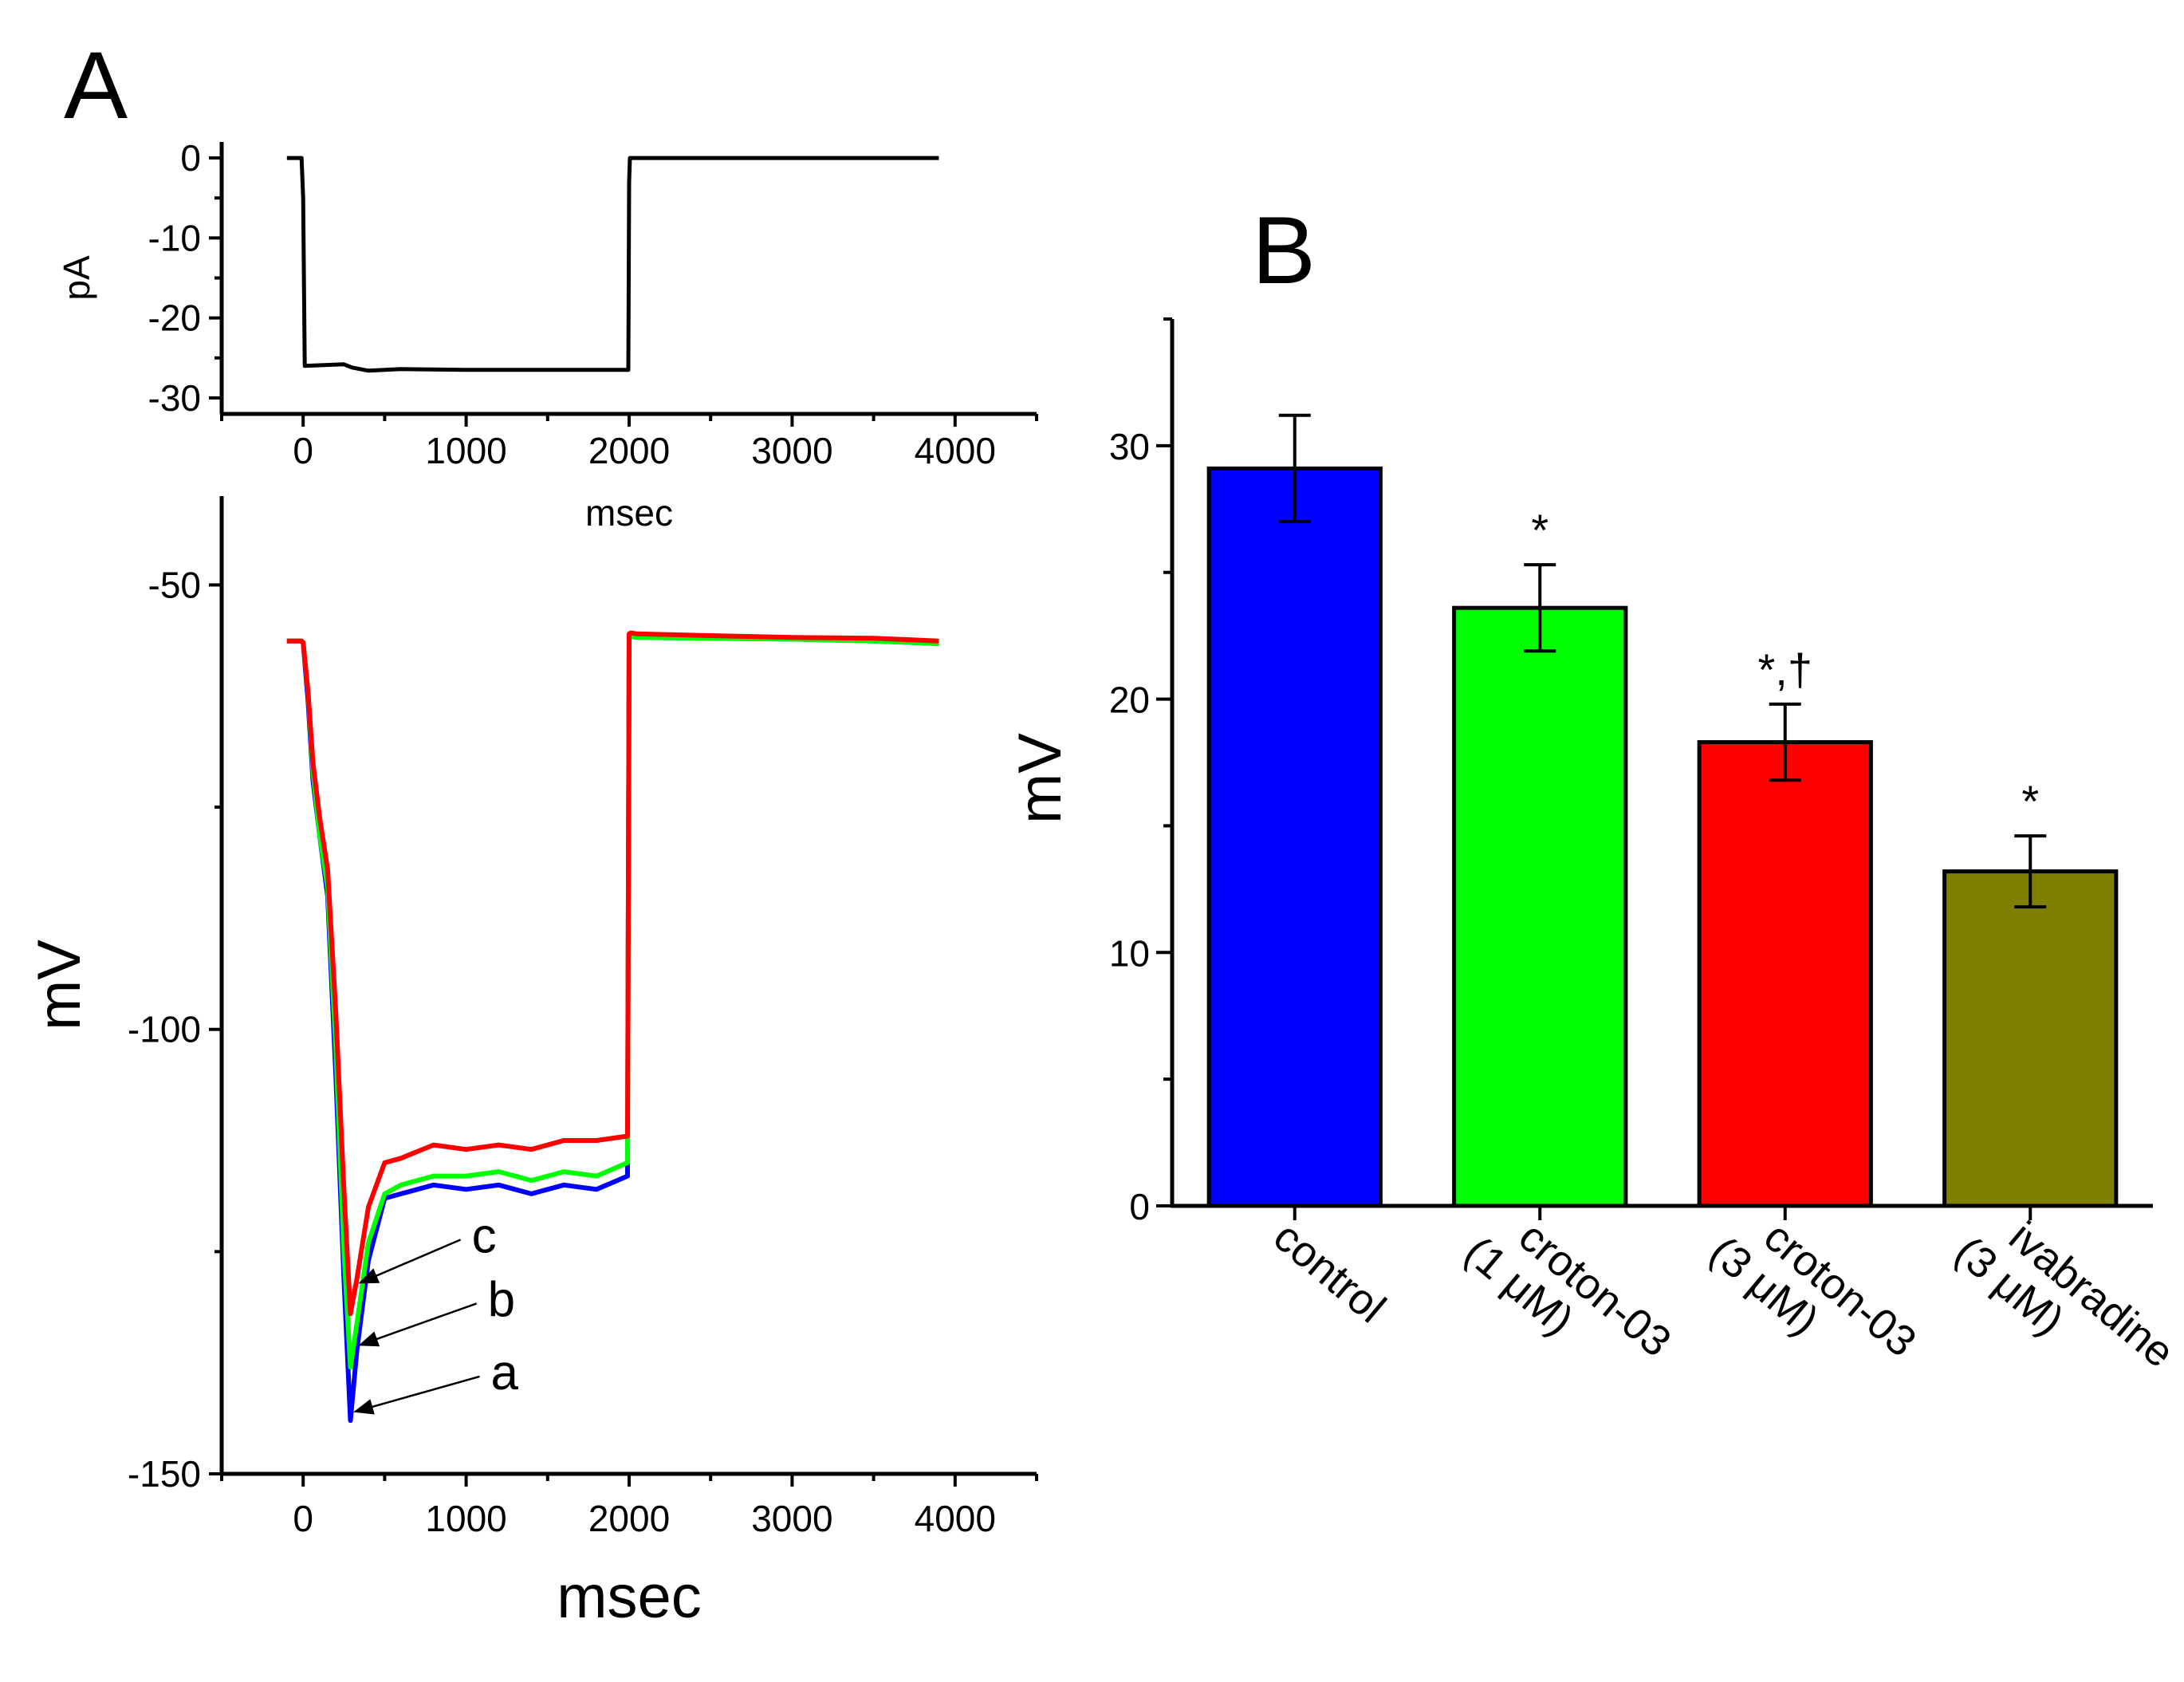  I want to click on category-label: croton-03(1 μM), so click(1568, 1297).